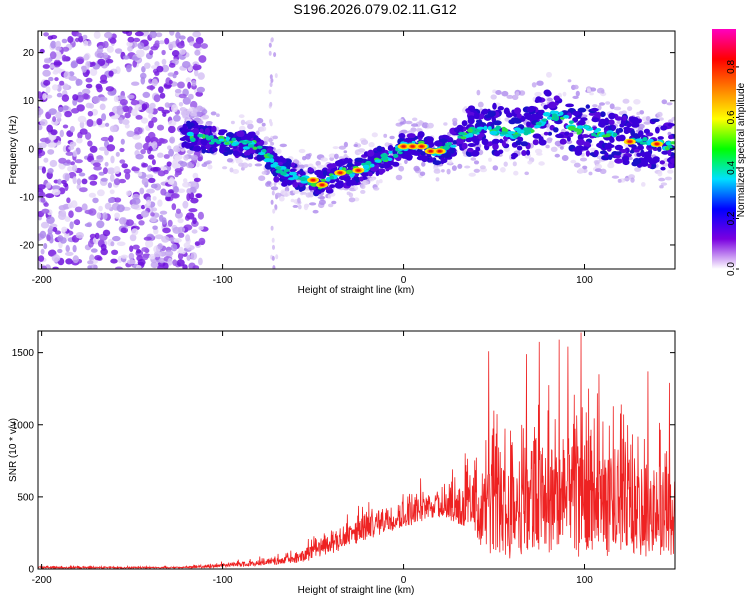 The image size is (750, 600). Describe the element at coordinates (404, 280) in the screenshot. I see `spectrogram-x-tick-label: 0` at that location.